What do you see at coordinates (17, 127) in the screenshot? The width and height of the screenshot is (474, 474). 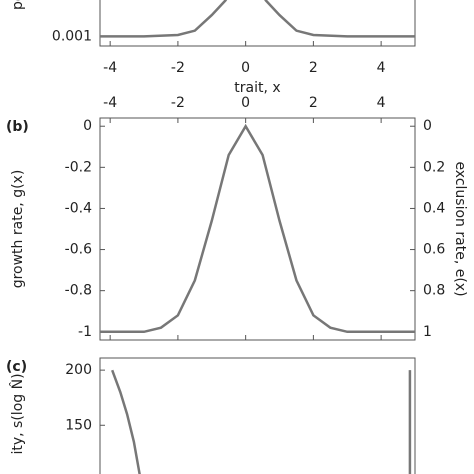 I see `panel-label: (b)` at bounding box center [17, 127].